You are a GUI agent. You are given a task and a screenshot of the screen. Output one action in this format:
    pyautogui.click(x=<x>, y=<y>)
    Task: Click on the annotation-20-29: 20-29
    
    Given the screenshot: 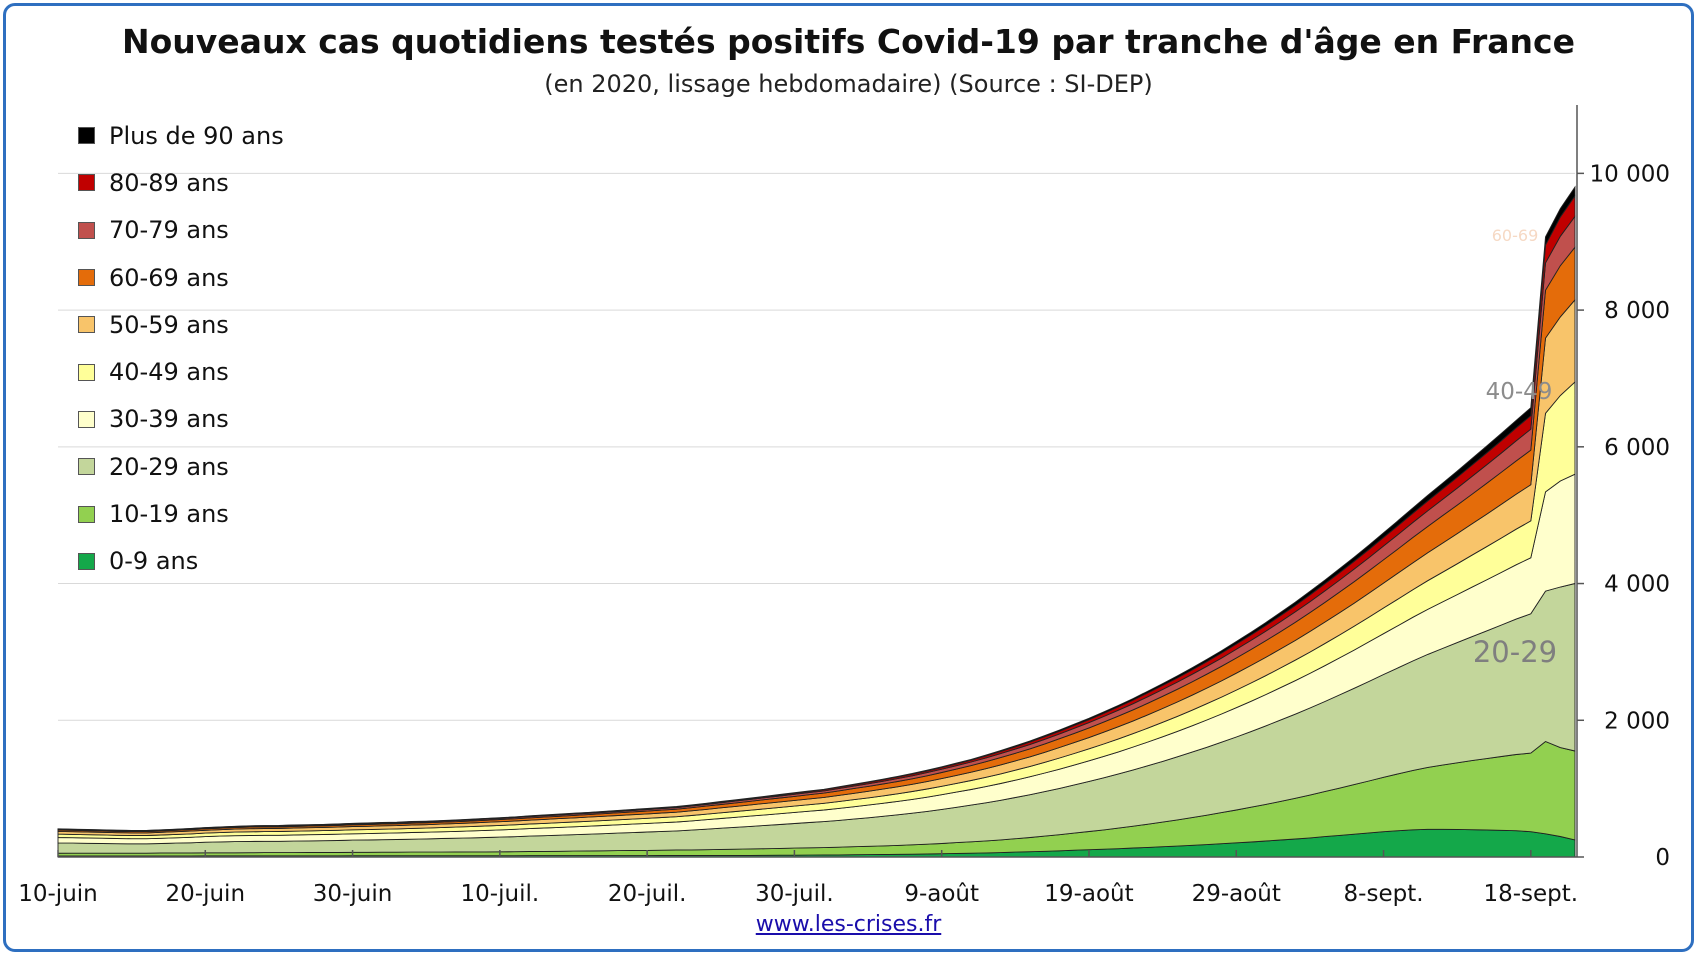 What is the action you would take?
    pyautogui.click(x=1515, y=652)
    